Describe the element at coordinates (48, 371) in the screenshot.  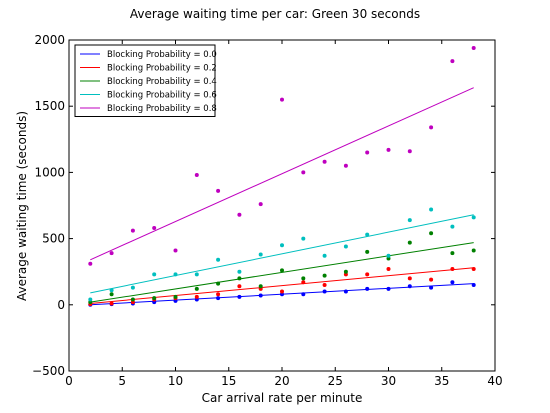
I see `y-tick-label: −500` at that location.